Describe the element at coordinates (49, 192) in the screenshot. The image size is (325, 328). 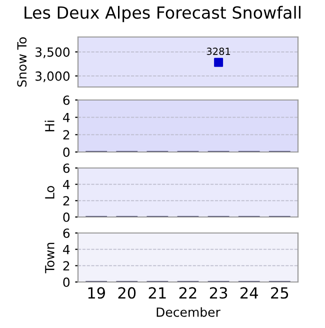
I see `y-axis-title: Lo` at that location.